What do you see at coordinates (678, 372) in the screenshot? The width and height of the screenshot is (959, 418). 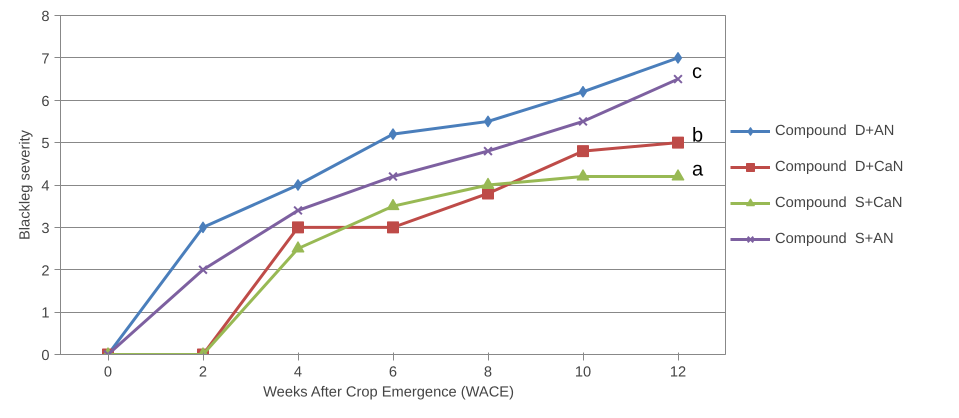 I see `x-tick-label: 12` at bounding box center [678, 372].